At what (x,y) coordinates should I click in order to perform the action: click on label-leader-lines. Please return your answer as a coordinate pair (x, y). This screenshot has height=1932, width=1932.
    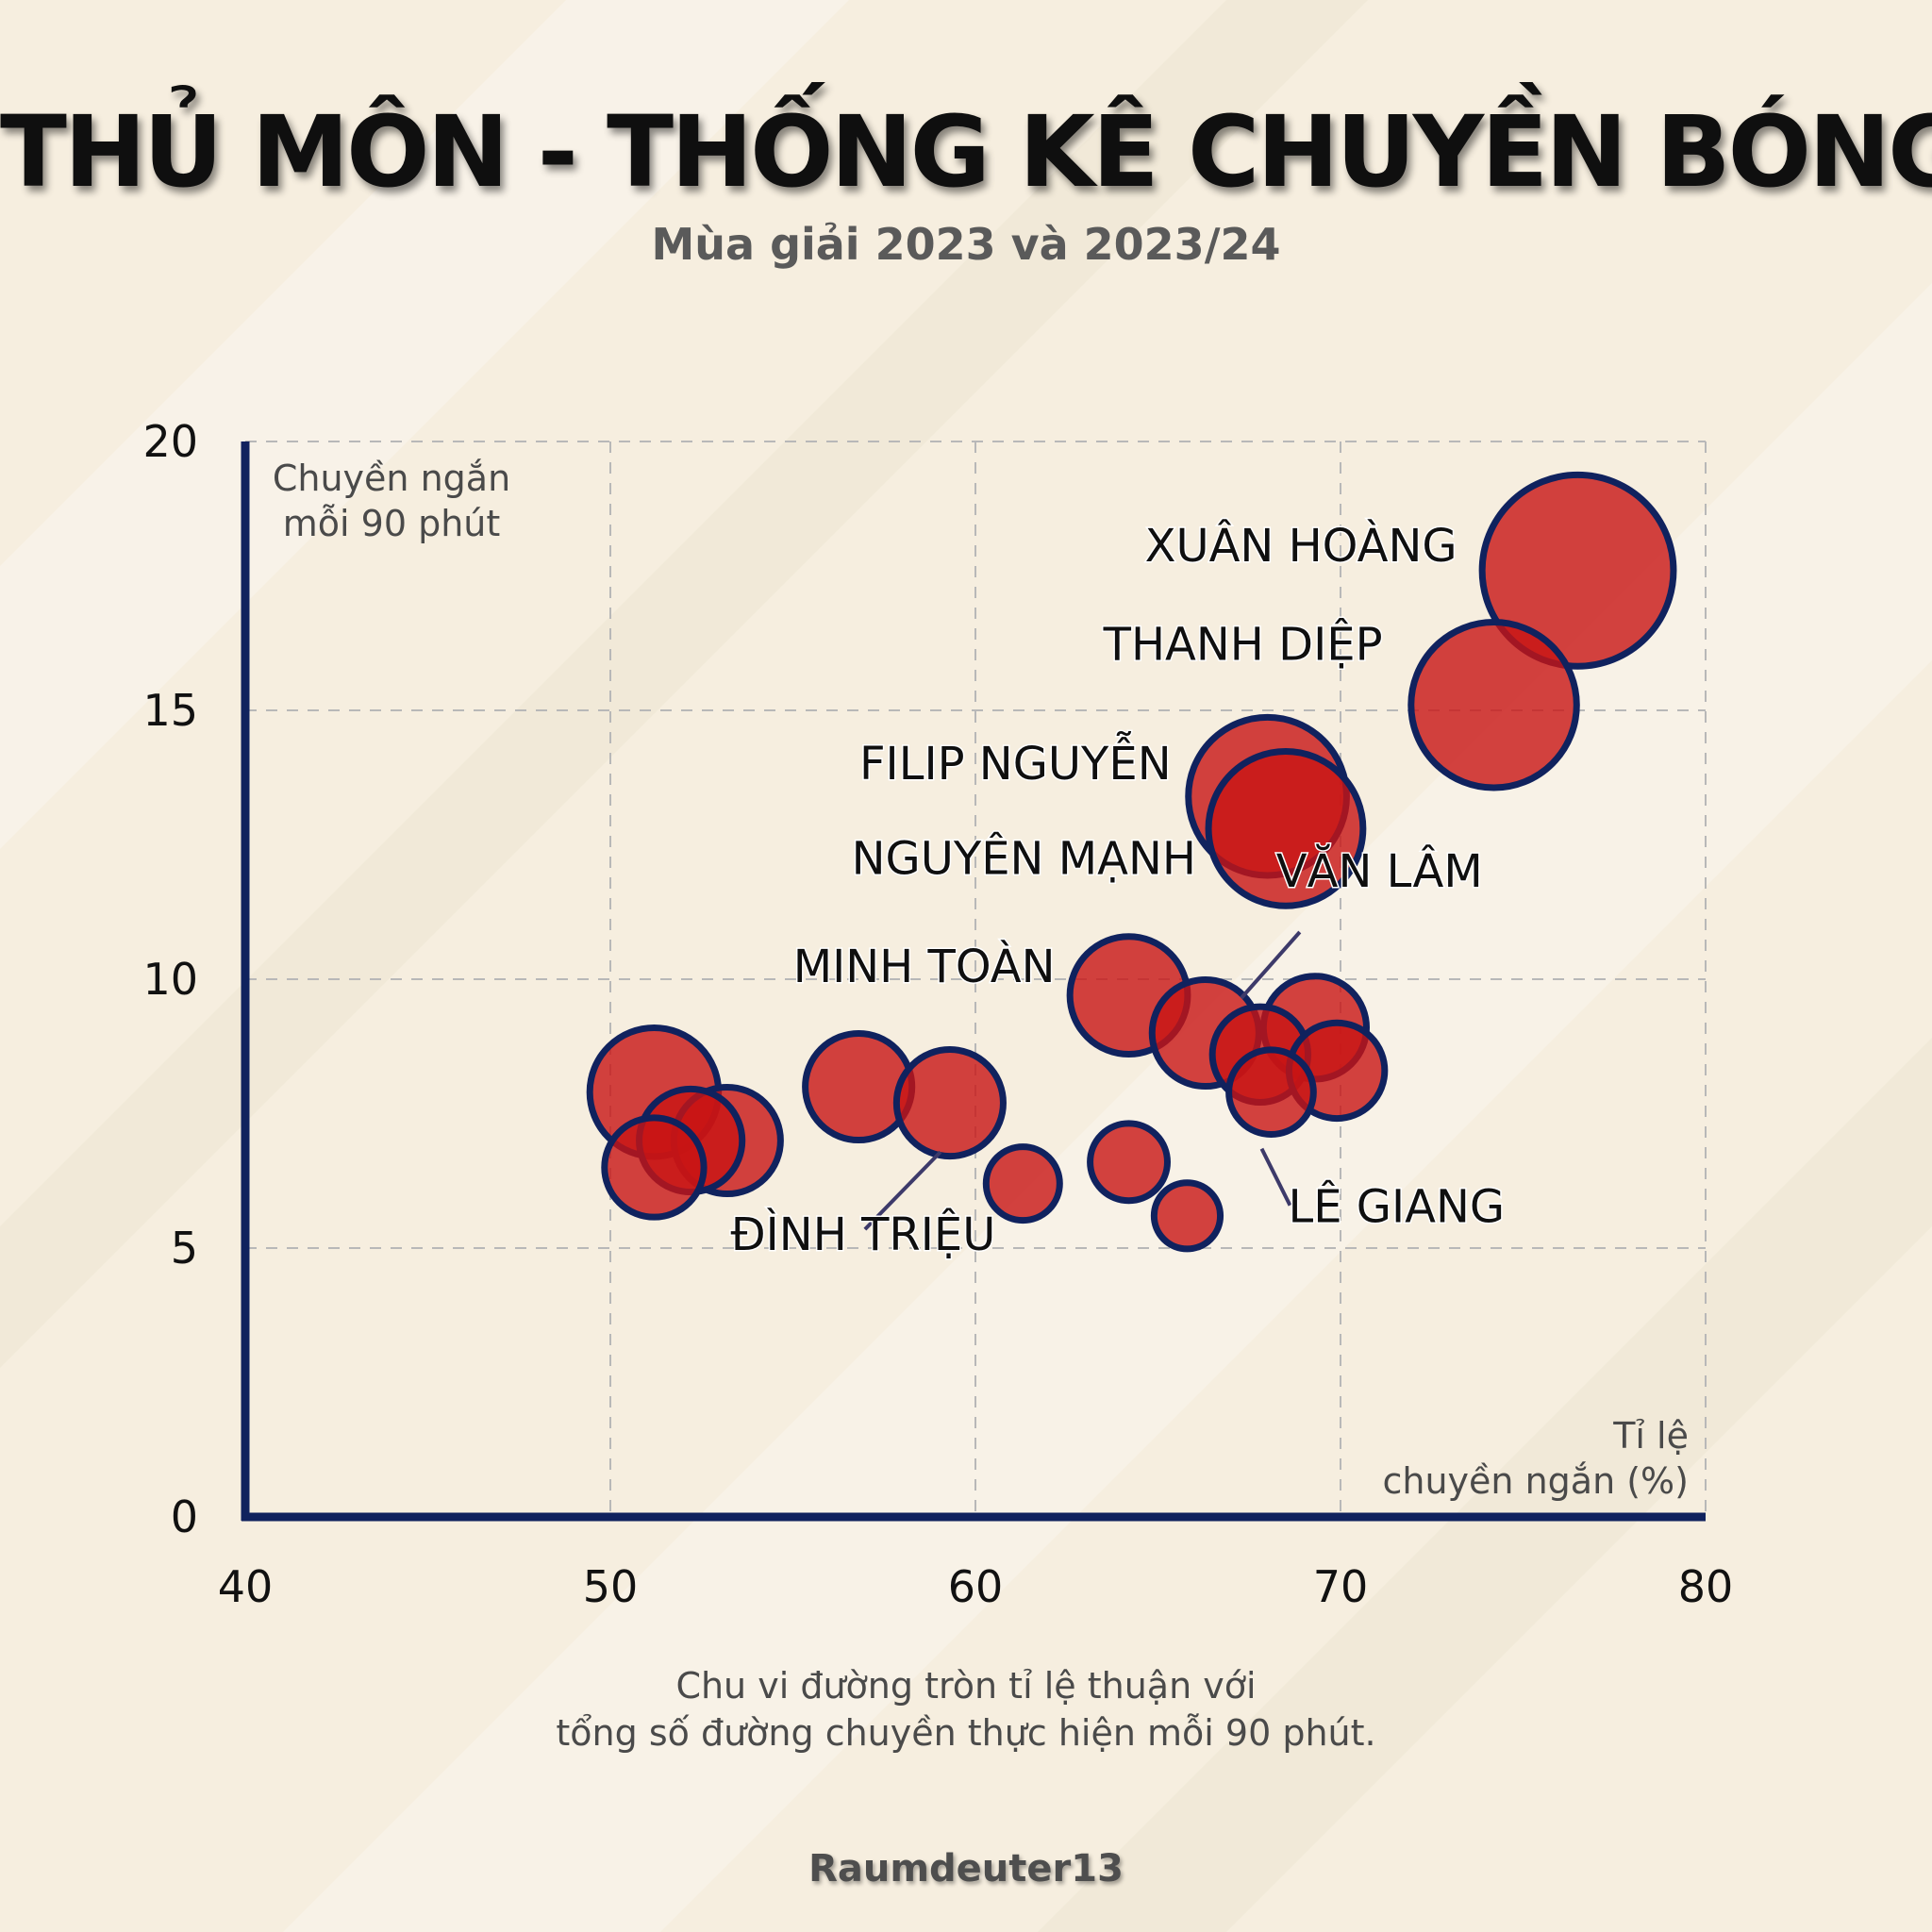
    Looking at the image, I should click on (1082, 1081).